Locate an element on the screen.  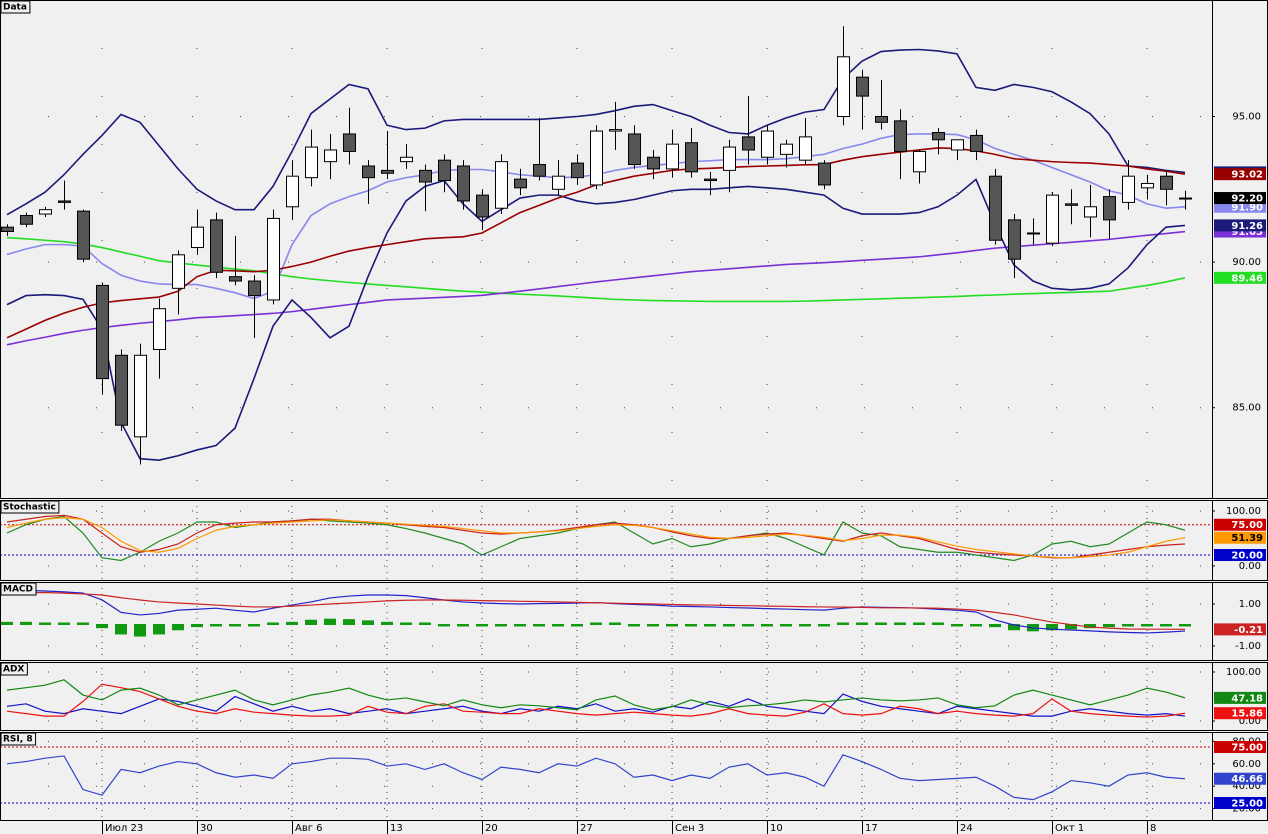
value-box-label: 91.05 is located at coordinates (1247, 232).